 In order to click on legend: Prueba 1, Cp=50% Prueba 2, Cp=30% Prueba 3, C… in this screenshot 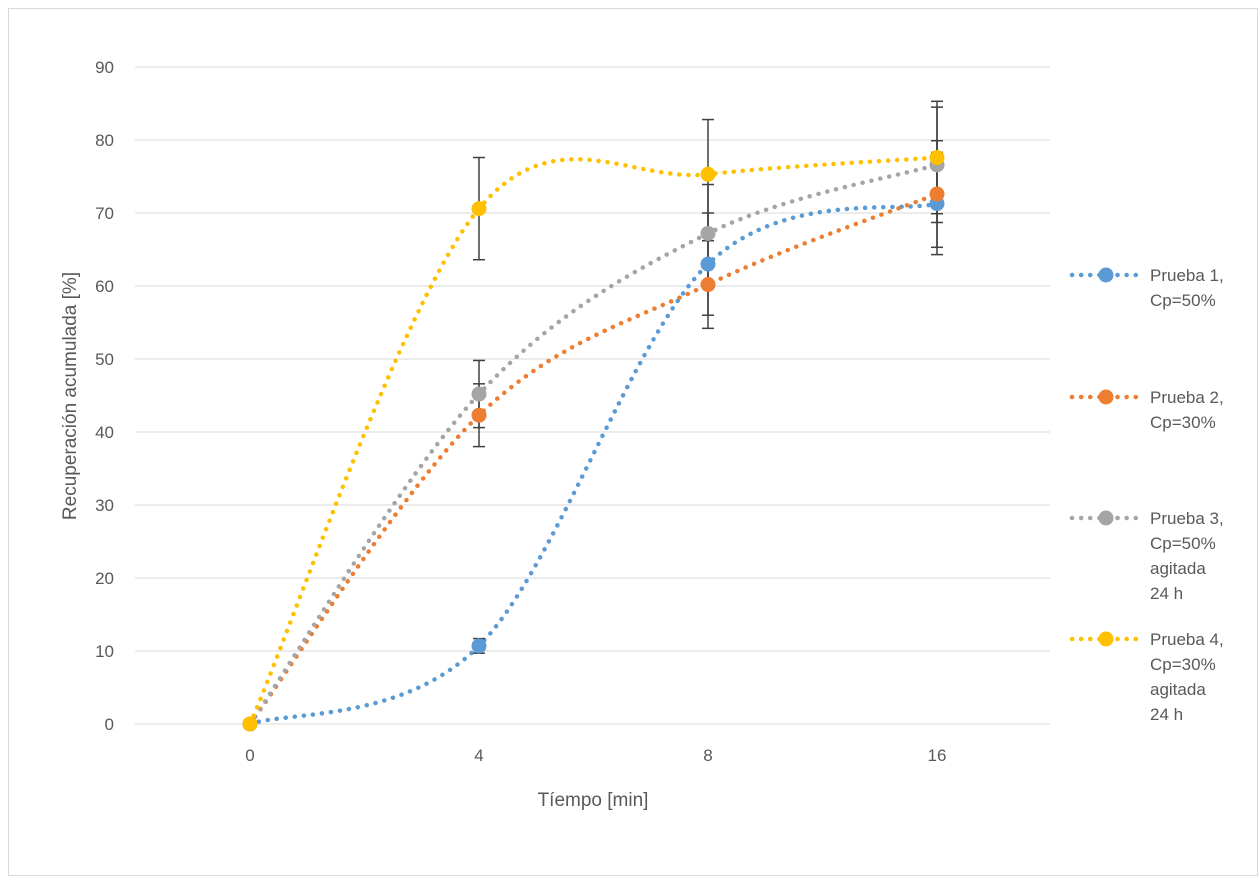, I will do `click(1146, 495)`.